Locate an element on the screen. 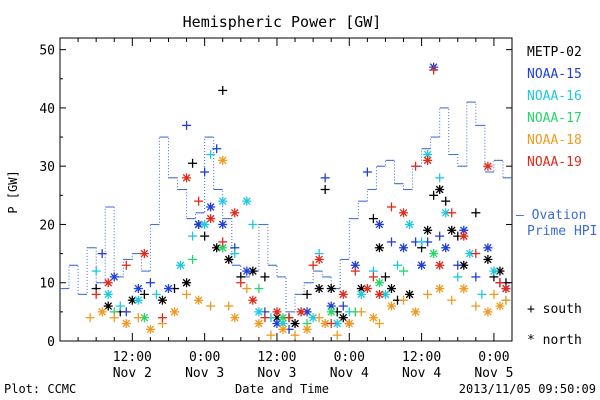 The height and width of the screenshot is (400, 600). legend-entry-metp-02: METP-02 is located at coordinates (554, 52).